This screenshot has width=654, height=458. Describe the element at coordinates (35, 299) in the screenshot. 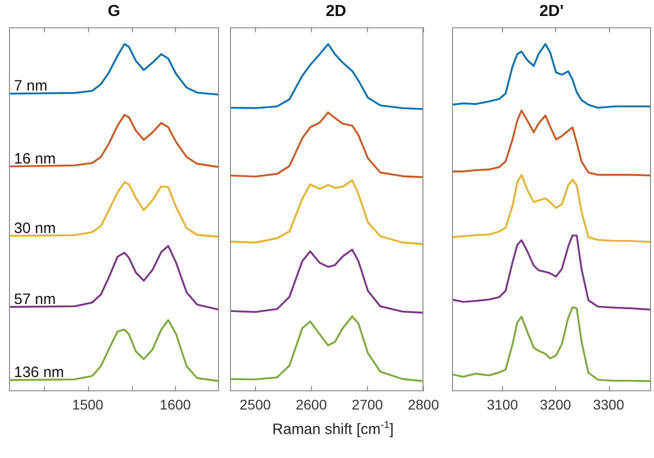

I see `series-label: 57 nm` at that location.